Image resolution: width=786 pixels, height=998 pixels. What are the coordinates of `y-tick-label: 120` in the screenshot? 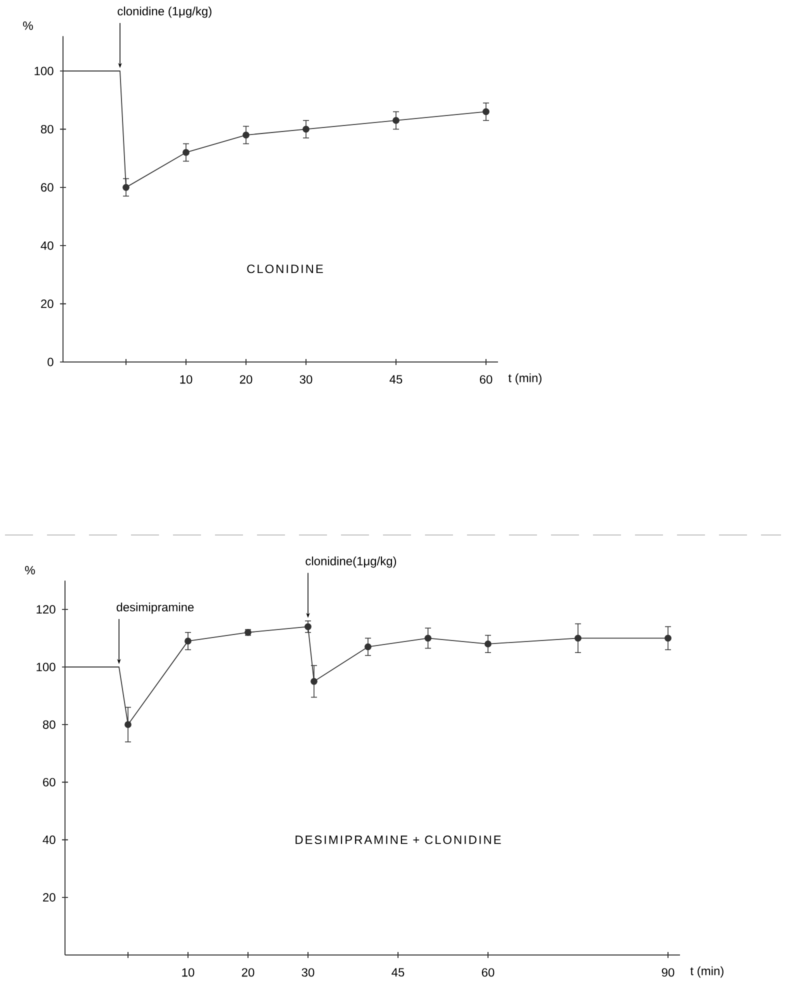 It's located at (46, 609).